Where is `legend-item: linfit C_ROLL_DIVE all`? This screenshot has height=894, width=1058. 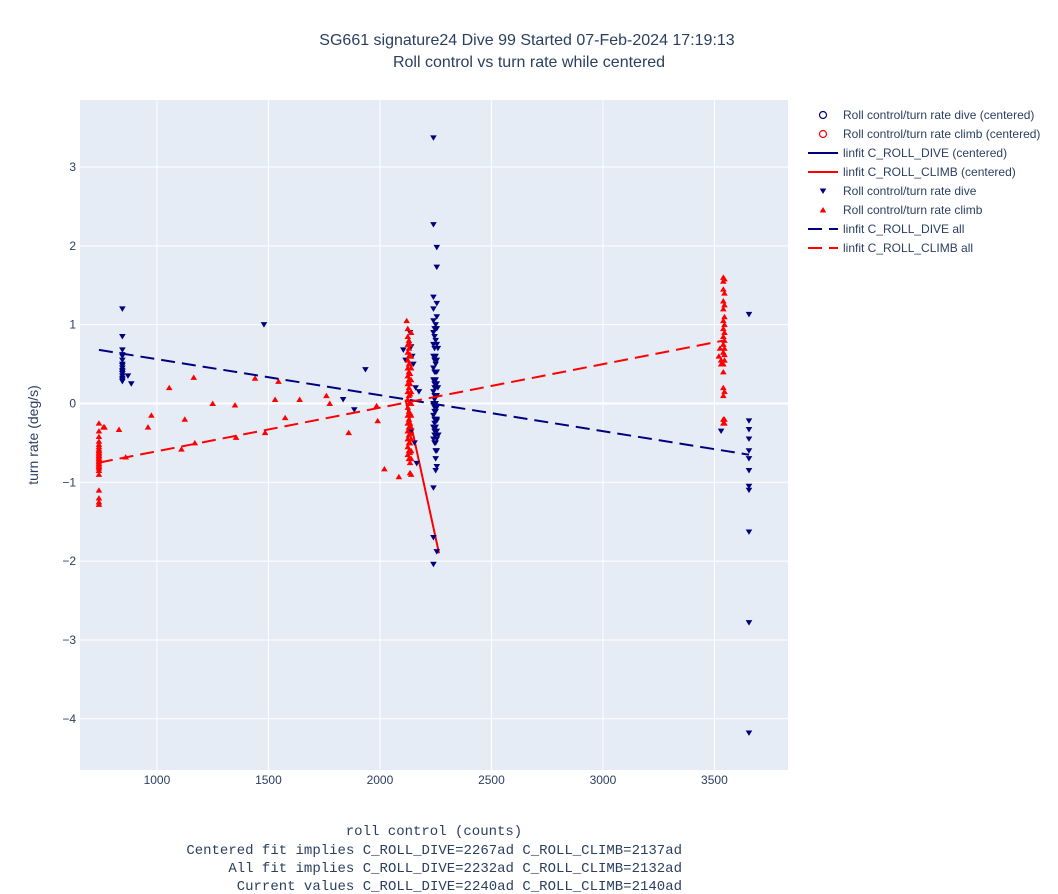
legend-item: linfit C_ROLL_DIVE all is located at coordinates (886, 229).